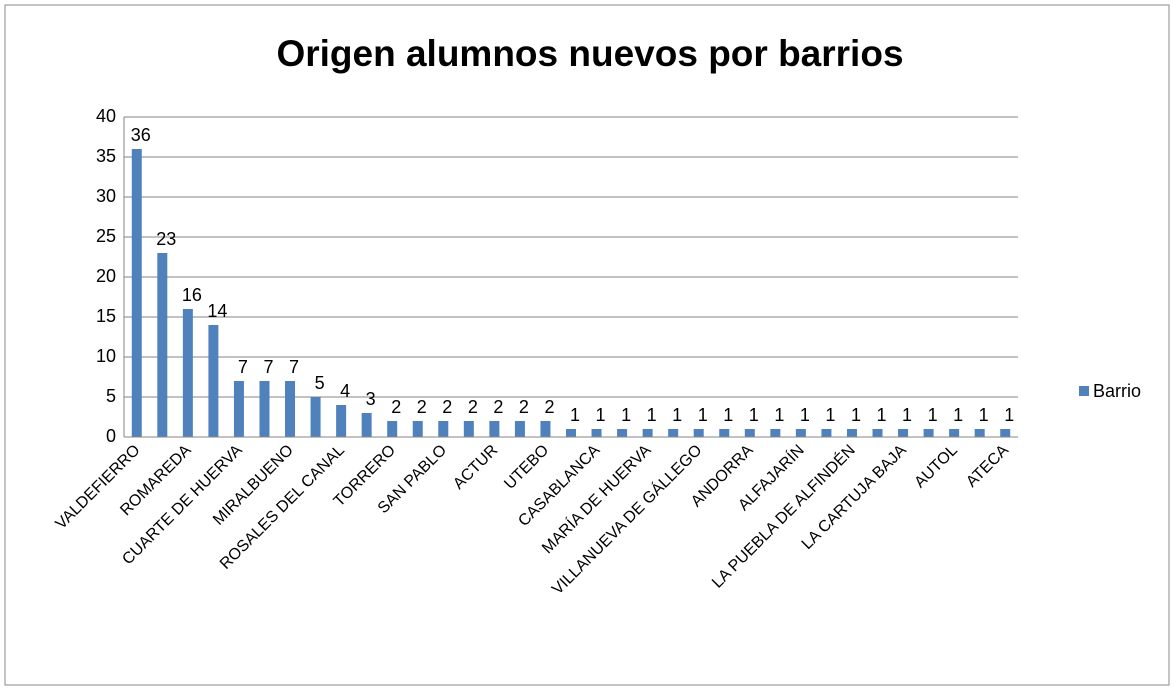  I want to click on value-label: 14, so click(217, 311).